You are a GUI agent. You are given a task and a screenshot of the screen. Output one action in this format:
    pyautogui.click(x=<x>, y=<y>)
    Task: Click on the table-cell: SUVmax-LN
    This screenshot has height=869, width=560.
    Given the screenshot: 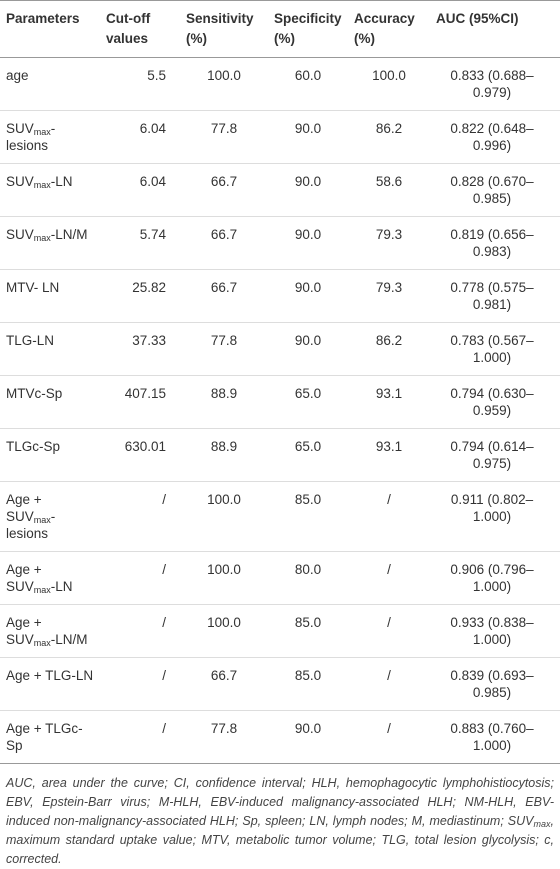 What is the action you would take?
    pyautogui.click(x=50, y=190)
    